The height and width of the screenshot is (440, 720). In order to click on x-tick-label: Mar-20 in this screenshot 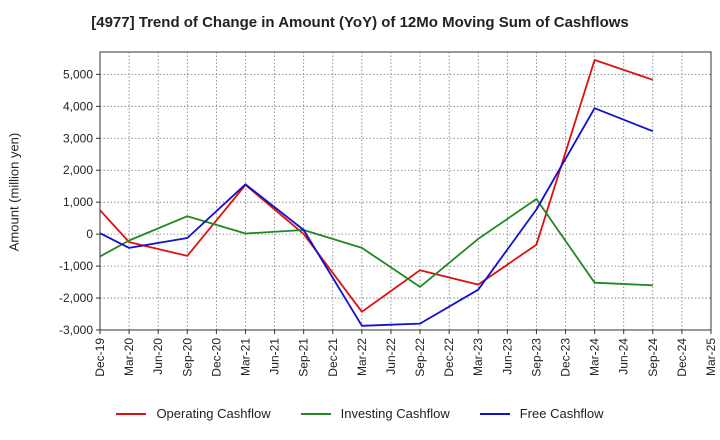, I will do `click(129, 357)`.